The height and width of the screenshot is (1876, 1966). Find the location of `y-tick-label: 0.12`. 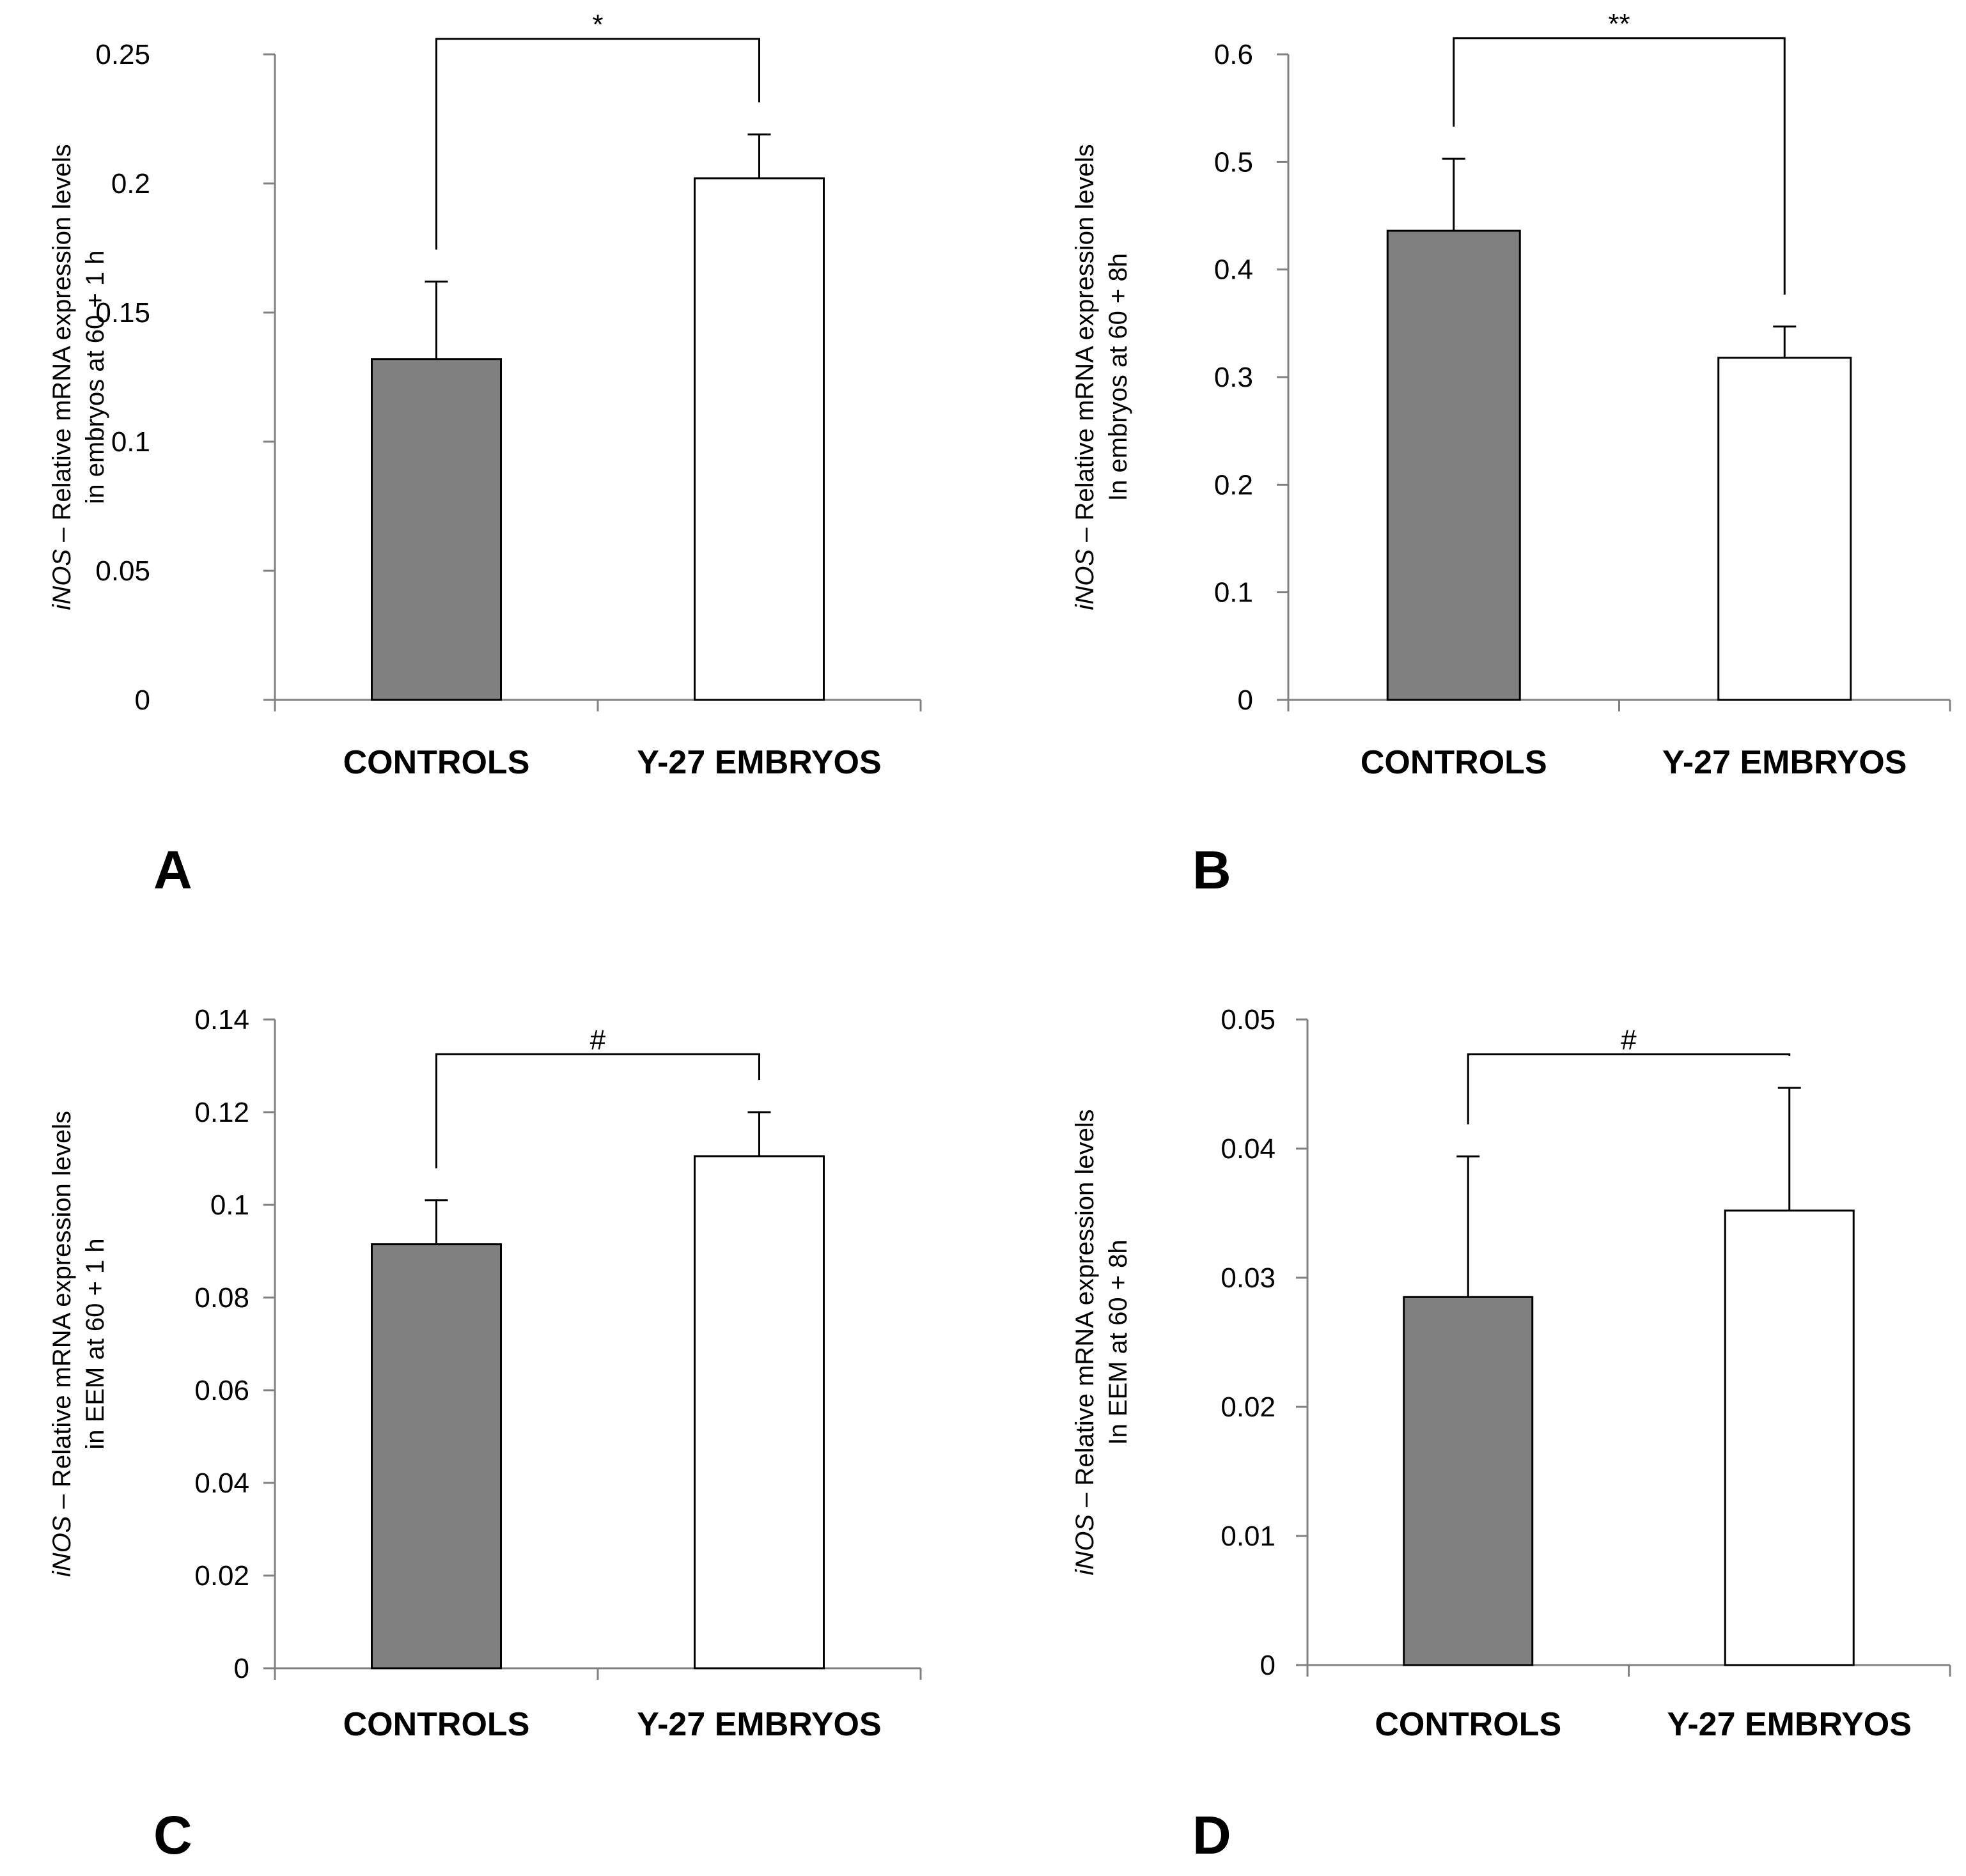

y-tick-label: 0.12 is located at coordinates (221, 1113).